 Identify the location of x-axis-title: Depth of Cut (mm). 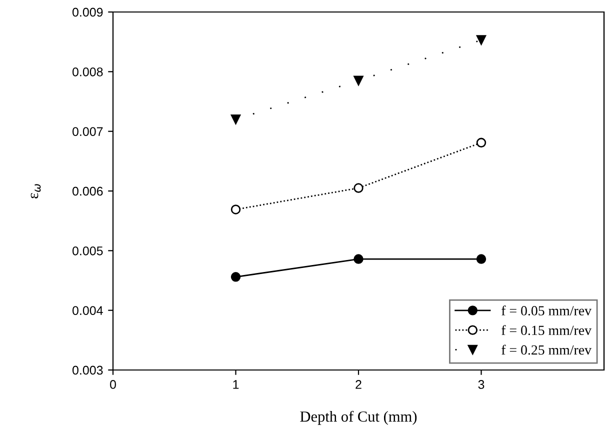
(358, 417).